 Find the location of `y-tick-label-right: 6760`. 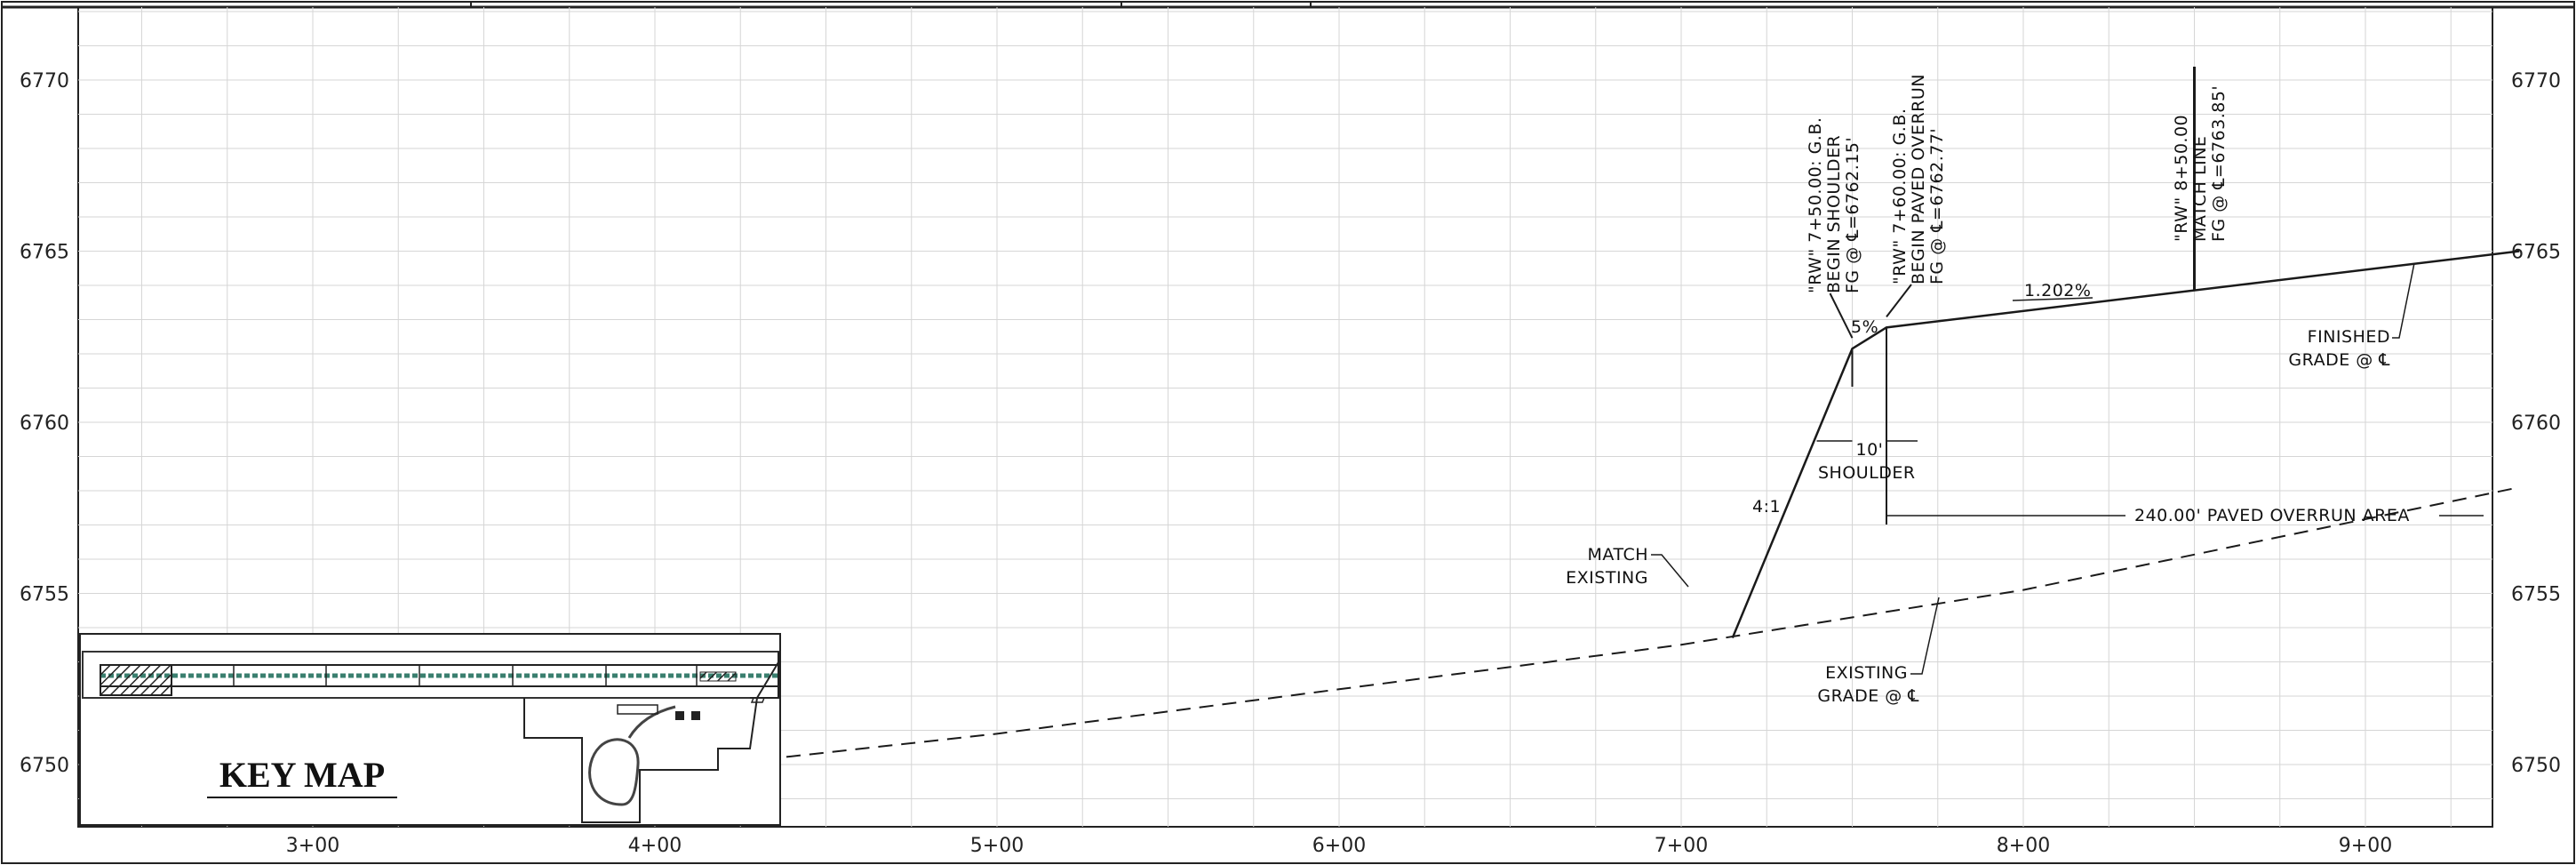

y-tick-label-right: 6760 is located at coordinates (2536, 423).